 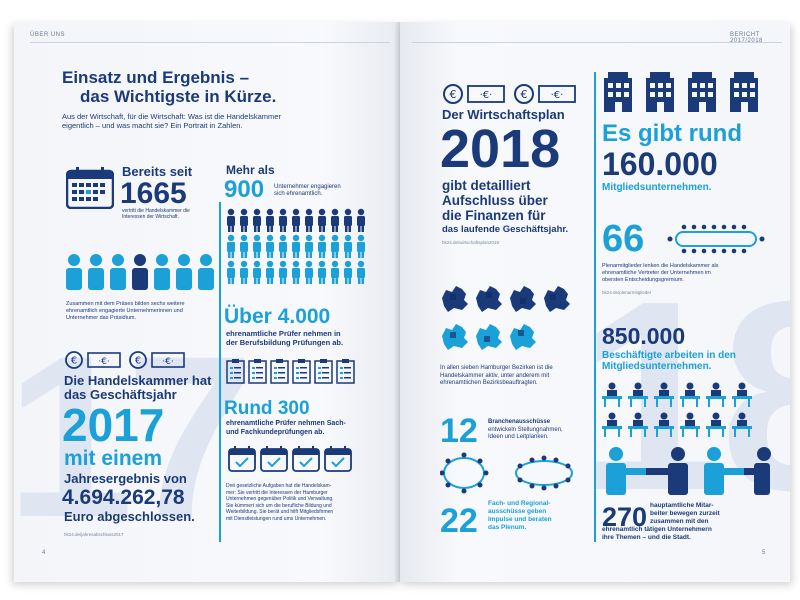 I want to click on result-line2: das Geschäftsjahr, so click(x=120, y=394).